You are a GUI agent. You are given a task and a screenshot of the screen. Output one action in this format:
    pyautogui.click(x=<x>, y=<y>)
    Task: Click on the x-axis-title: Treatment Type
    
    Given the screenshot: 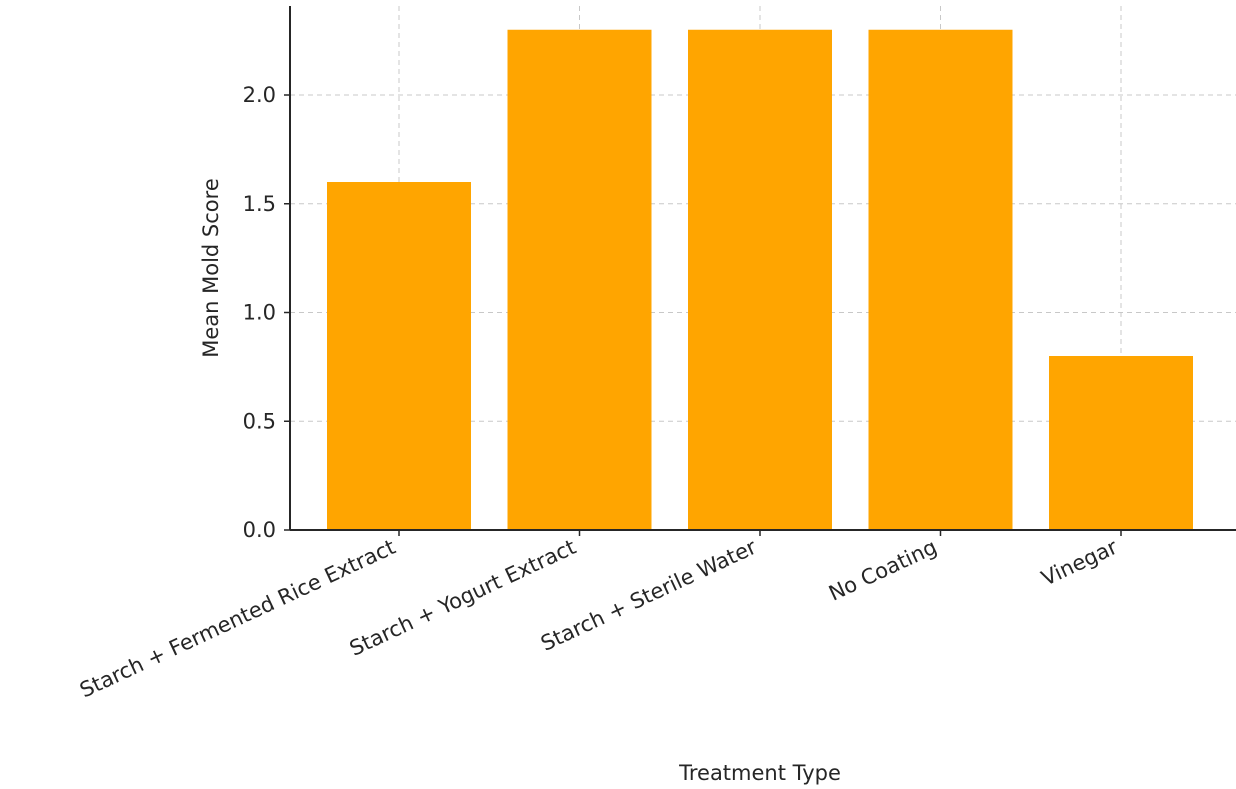 What is the action you would take?
    pyautogui.click(x=759, y=773)
    